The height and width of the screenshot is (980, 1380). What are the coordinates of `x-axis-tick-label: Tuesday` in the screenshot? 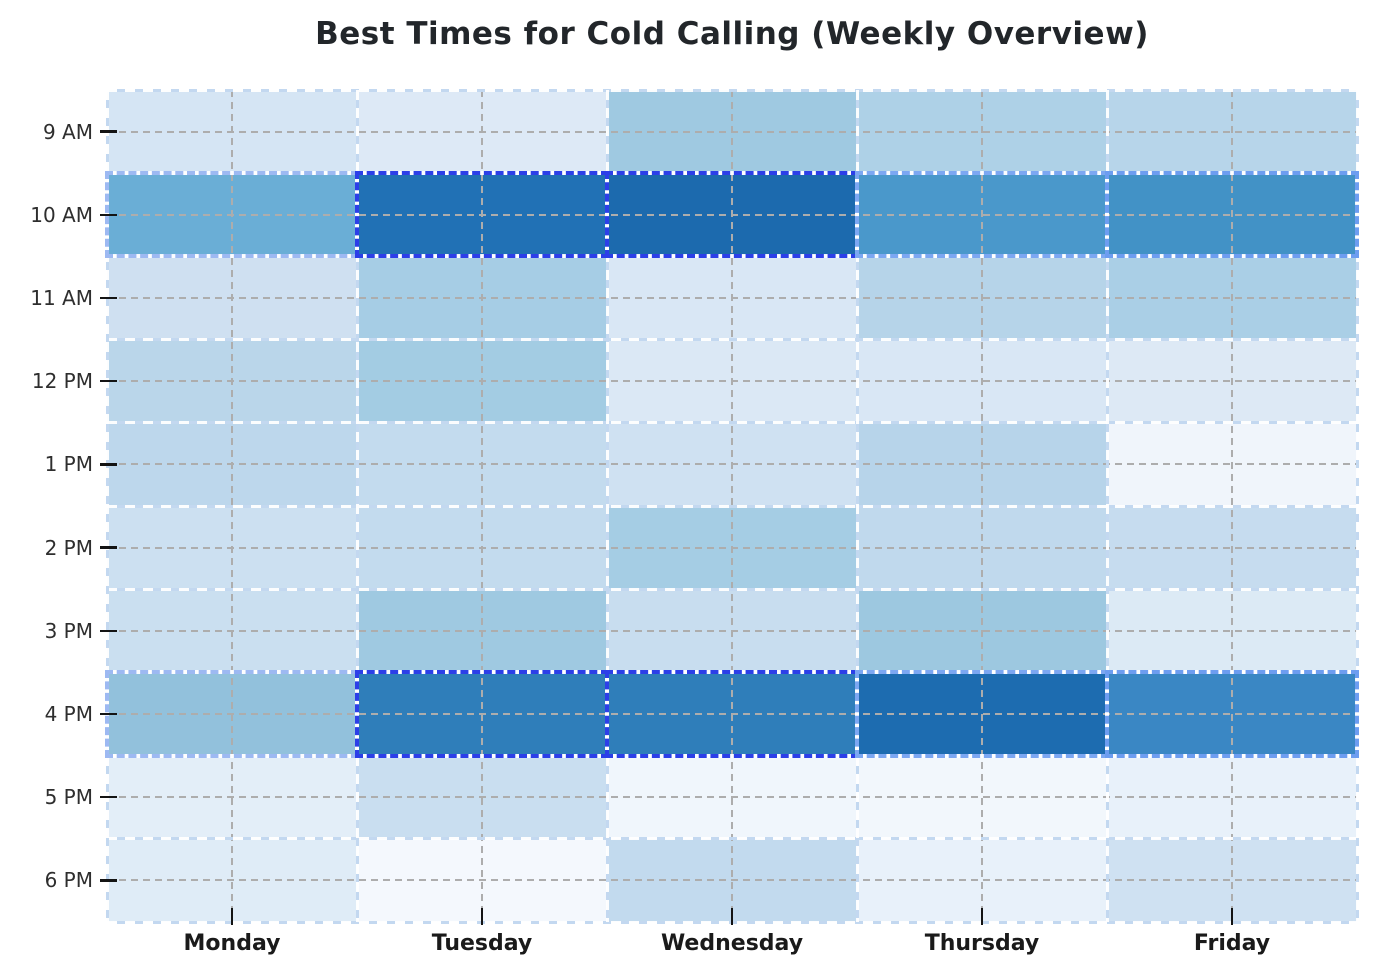 It's located at (482, 943).